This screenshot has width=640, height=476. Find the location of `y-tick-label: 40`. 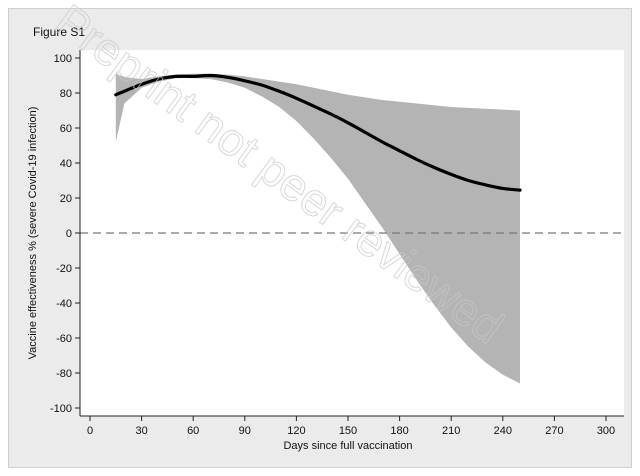

y-tick-label: 40 is located at coordinates (66, 164).